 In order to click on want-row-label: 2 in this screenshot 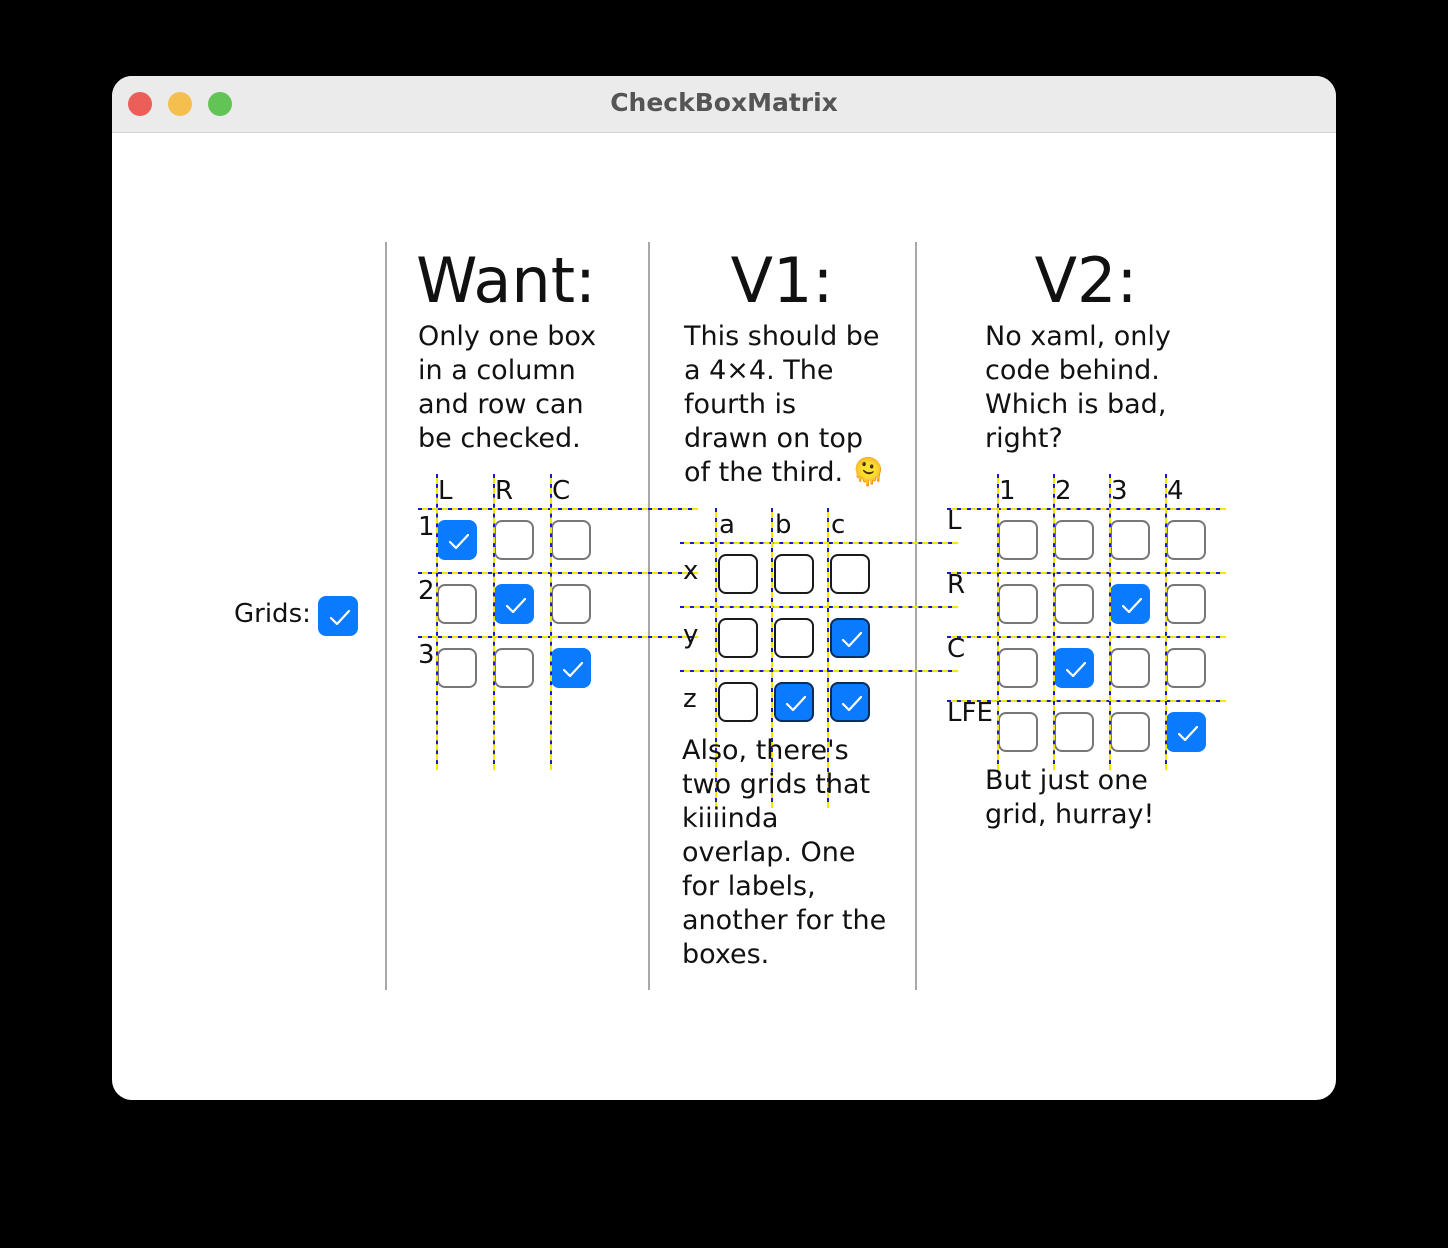, I will do `click(426, 591)`.